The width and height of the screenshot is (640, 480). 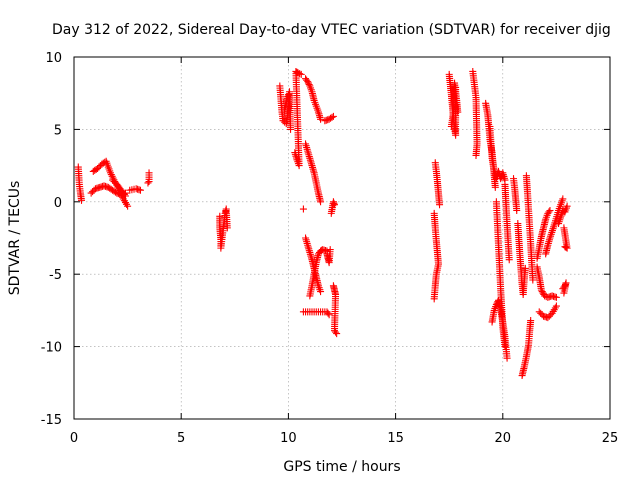 What do you see at coordinates (51, 348) in the screenshot?
I see `y-tick-label: -10` at bounding box center [51, 348].